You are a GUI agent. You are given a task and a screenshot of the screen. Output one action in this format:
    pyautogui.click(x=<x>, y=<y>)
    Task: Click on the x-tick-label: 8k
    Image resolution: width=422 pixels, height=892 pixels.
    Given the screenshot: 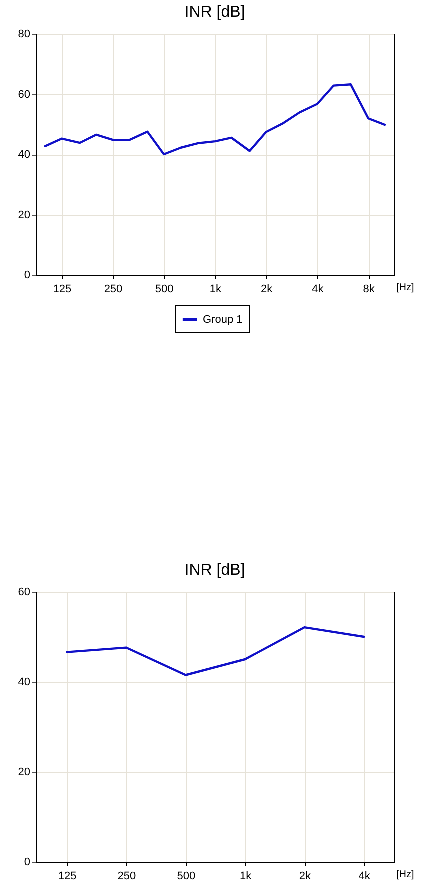 What is the action you would take?
    pyautogui.click(x=369, y=290)
    